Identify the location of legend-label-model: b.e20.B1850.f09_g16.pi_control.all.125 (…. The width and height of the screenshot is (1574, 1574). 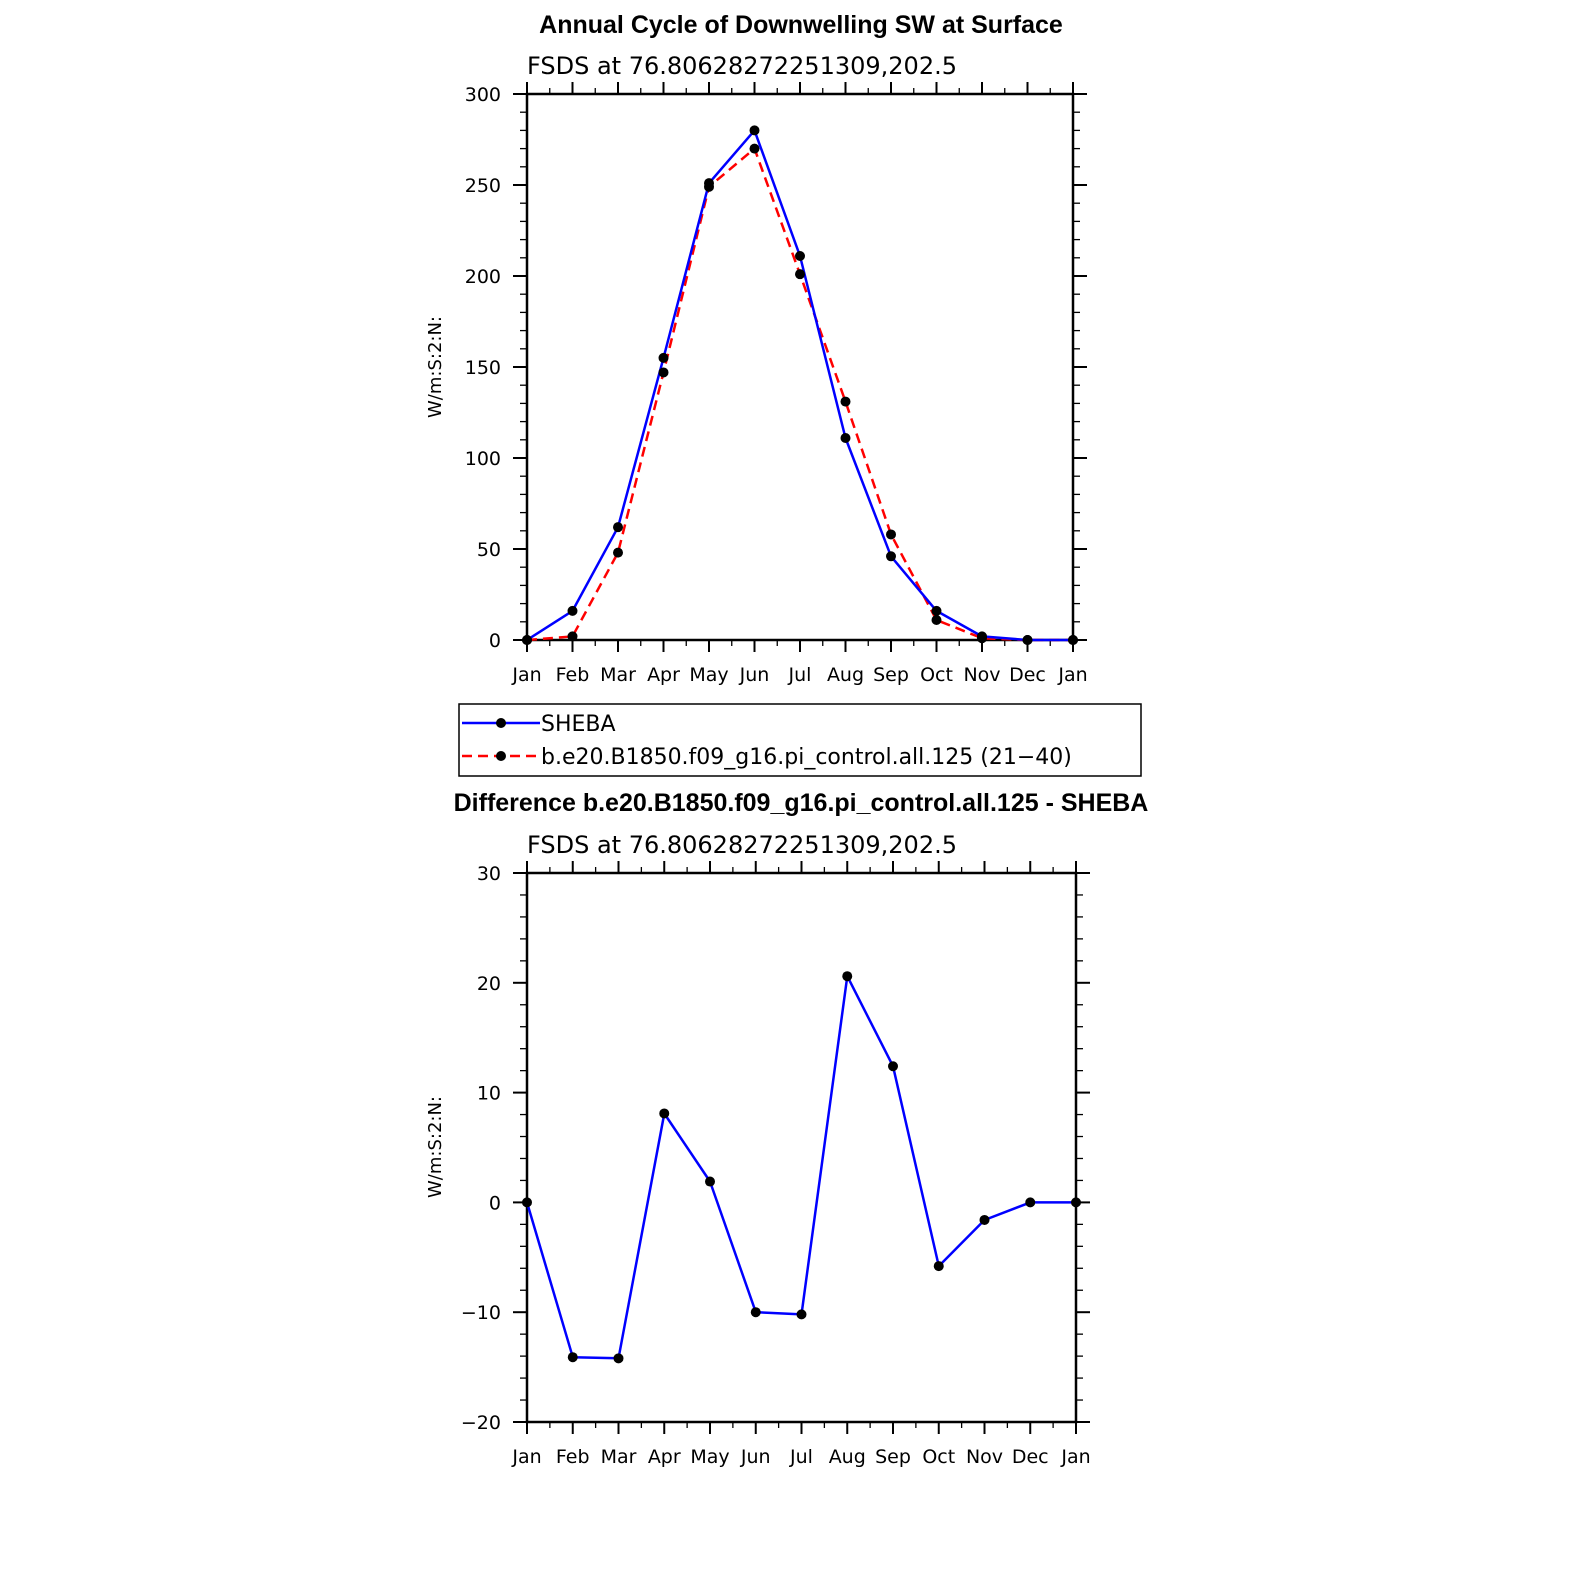
(806, 757).